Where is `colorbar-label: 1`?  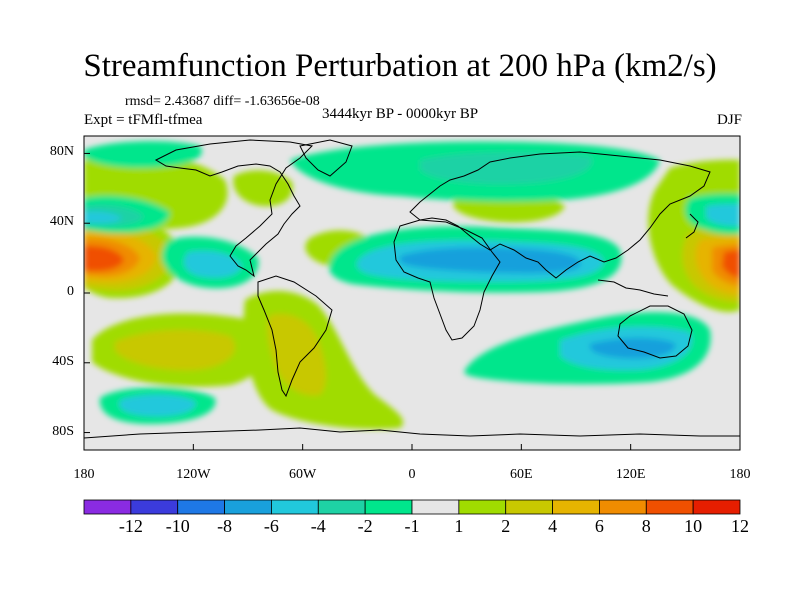 colorbar-label: 1 is located at coordinates (459, 526).